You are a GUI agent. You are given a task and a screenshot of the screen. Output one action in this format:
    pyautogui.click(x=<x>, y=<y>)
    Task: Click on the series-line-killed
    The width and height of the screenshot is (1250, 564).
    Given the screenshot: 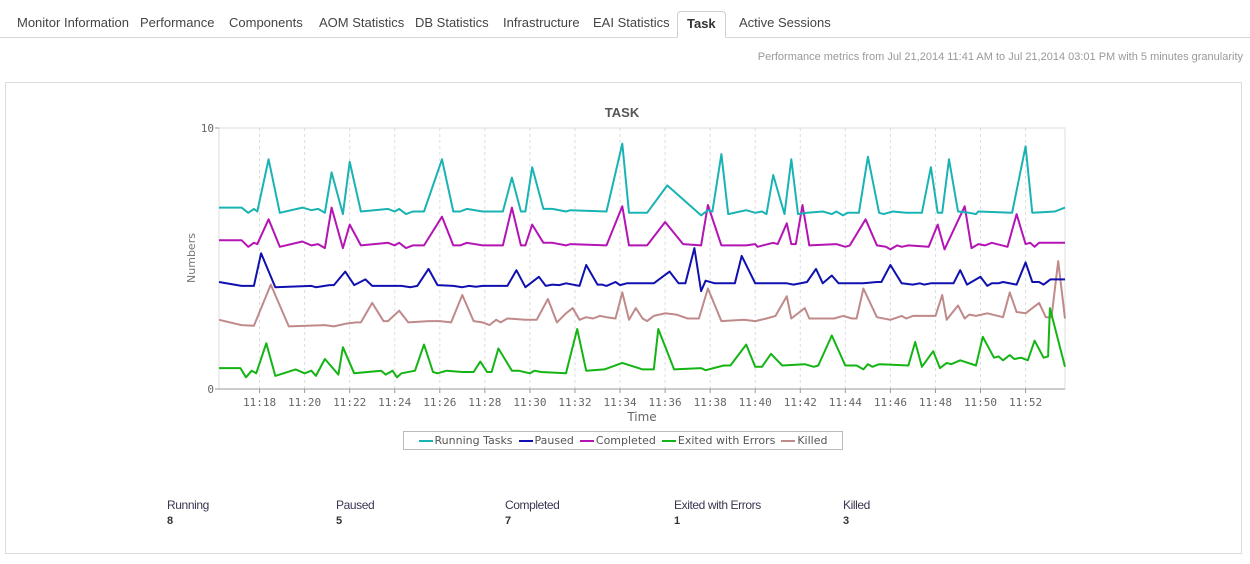 What is the action you would take?
    pyautogui.click(x=642, y=294)
    